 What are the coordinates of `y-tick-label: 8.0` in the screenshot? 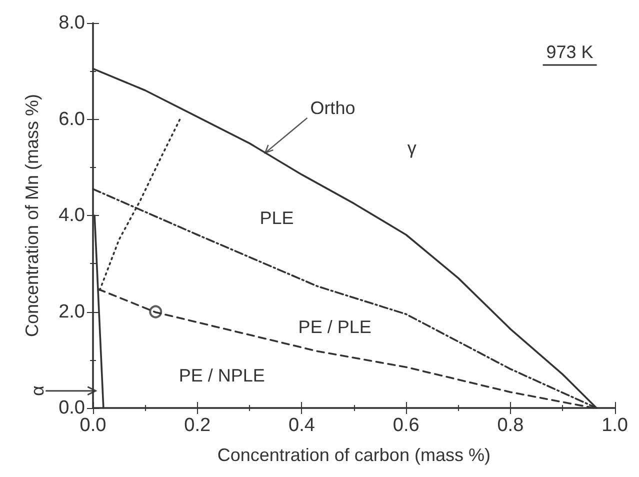 It's located at (71, 23).